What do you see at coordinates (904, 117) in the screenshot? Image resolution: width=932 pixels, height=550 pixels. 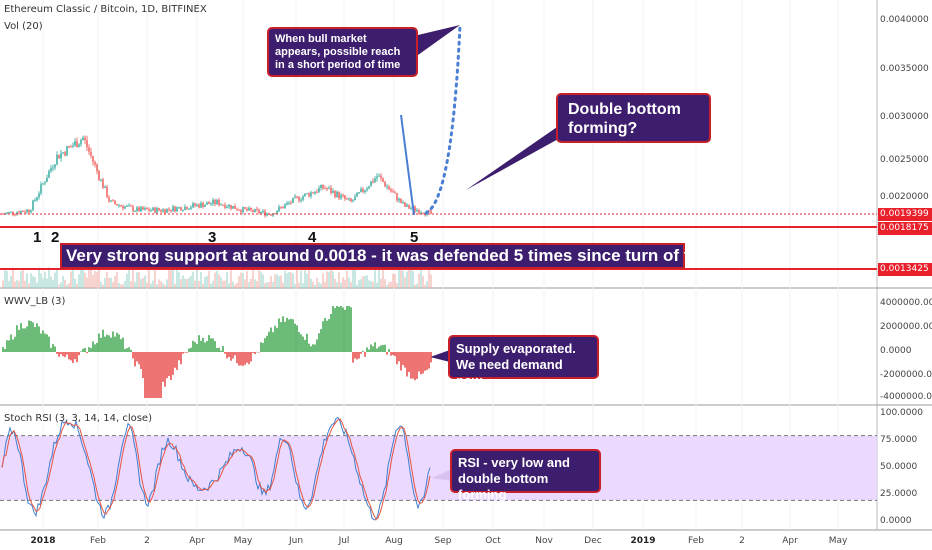 I see `price-axis-label: 0.0030000` at bounding box center [904, 117].